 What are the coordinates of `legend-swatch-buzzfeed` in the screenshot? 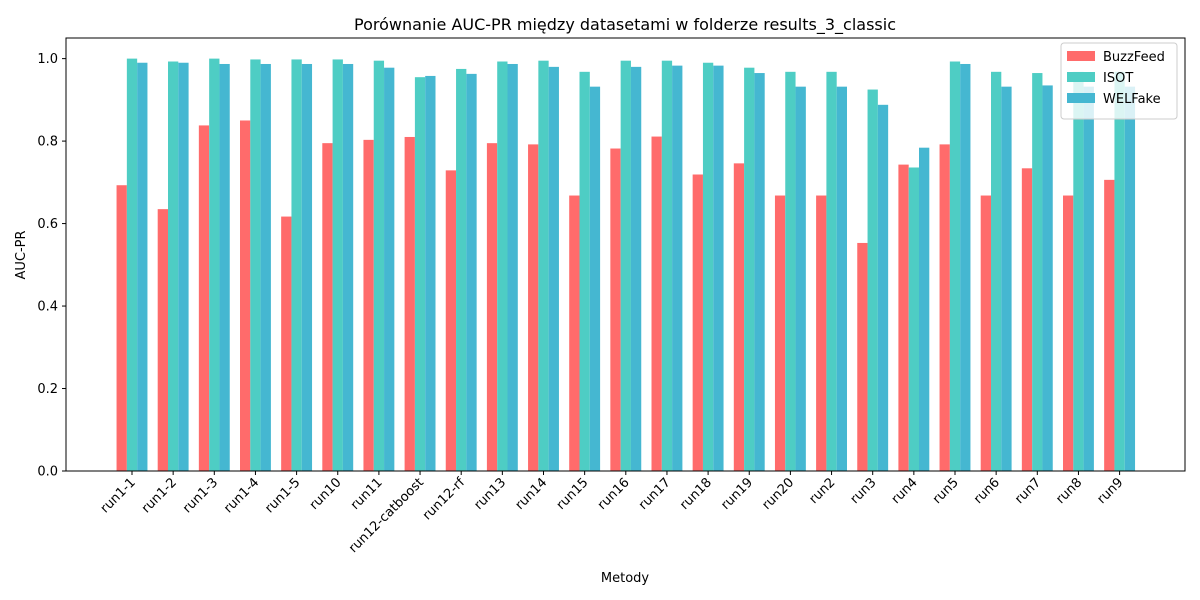 It's located at (1081, 56).